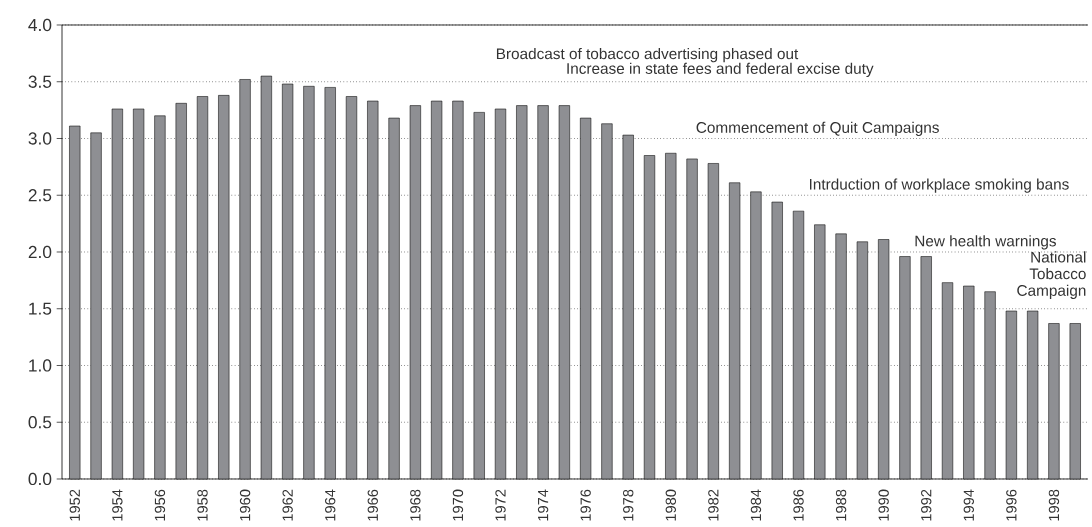 The height and width of the screenshot is (527, 1092). What do you see at coordinates (817, 128) in the screenshot?
I see `annotation: Commencement of Quit Campaigns` at bounding box center [817, 128].